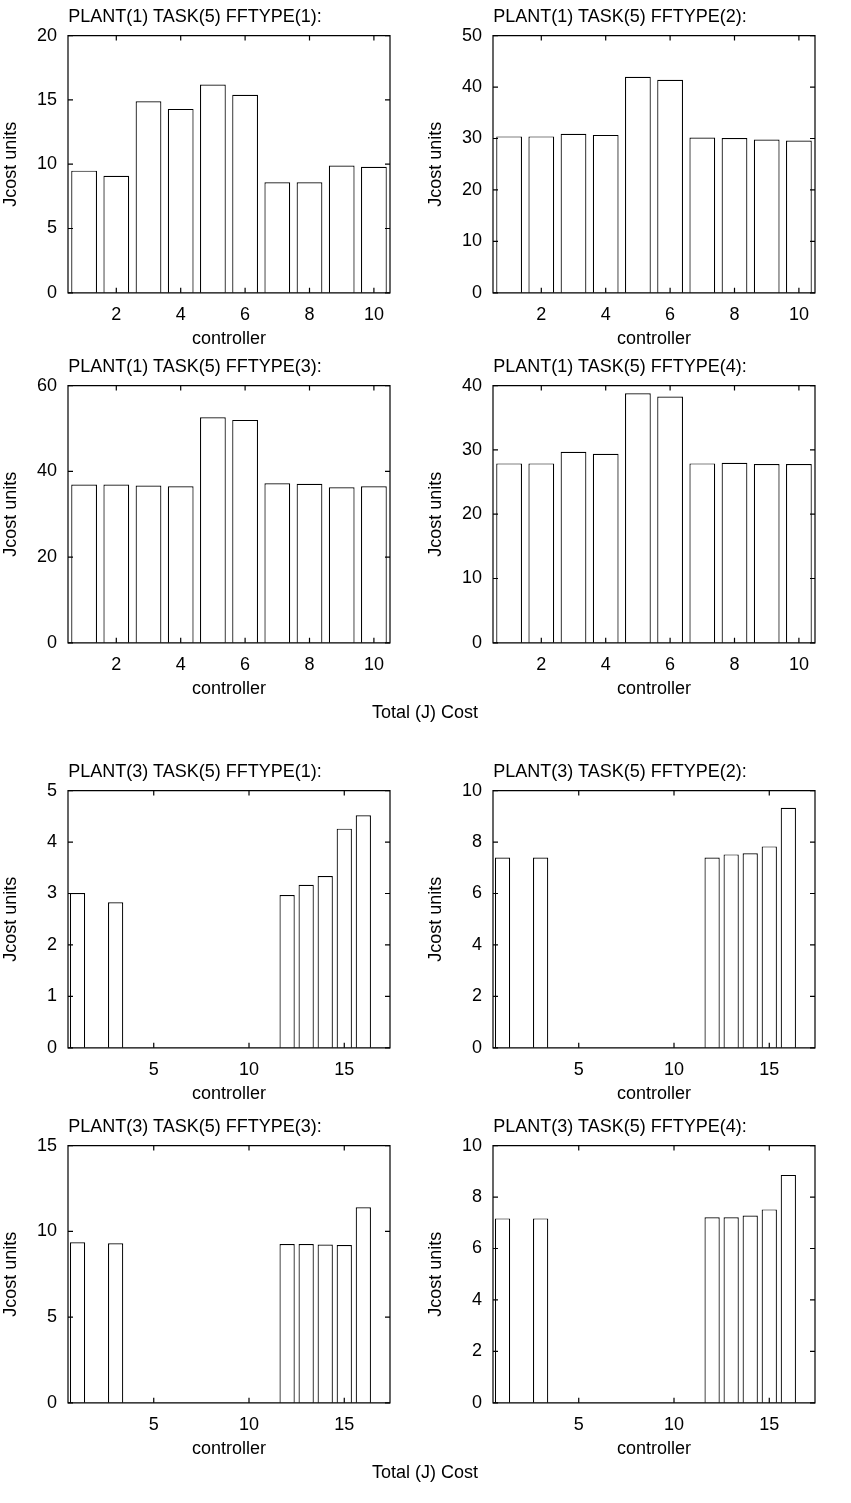  What do you see at coordinates (471, 34) in the screenshot?
I see `y-tick-label: 50` at bounding box center [471, 34].